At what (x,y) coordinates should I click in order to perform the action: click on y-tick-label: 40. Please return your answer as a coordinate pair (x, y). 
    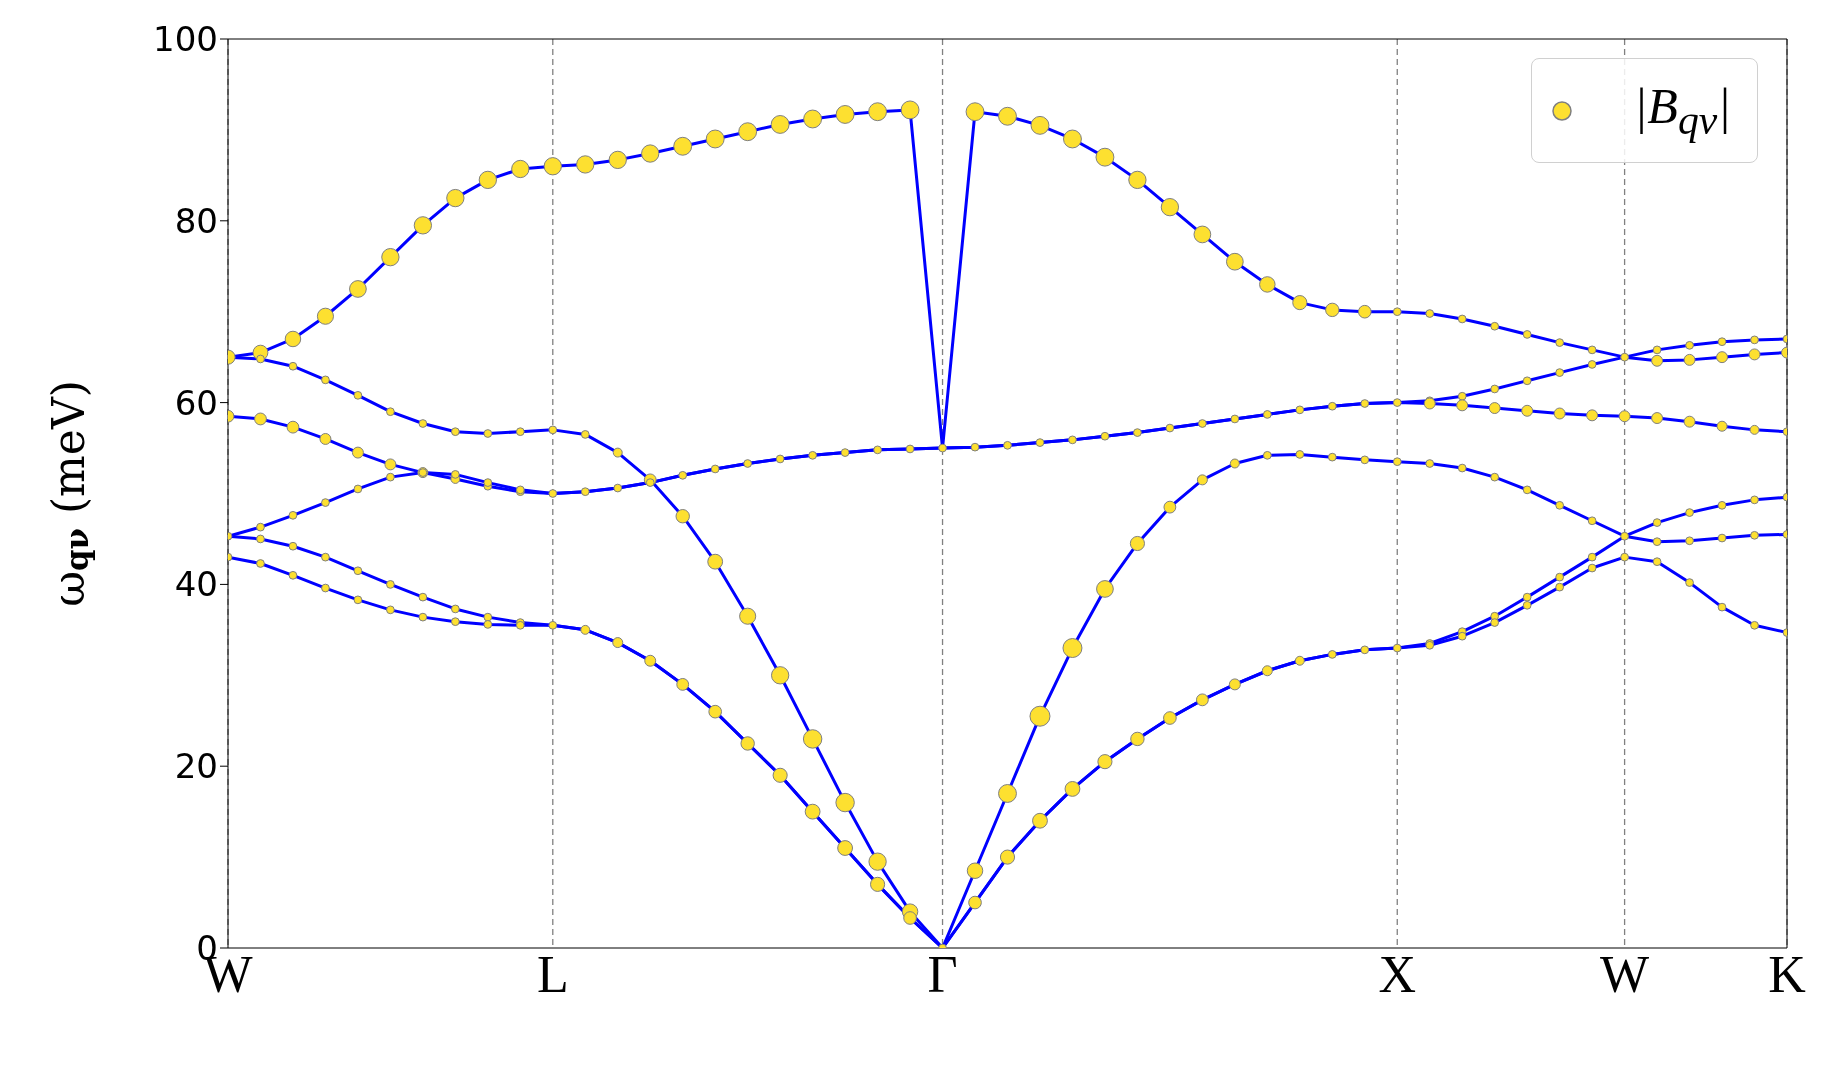
    Looking at the image, I should click on (196, 584).